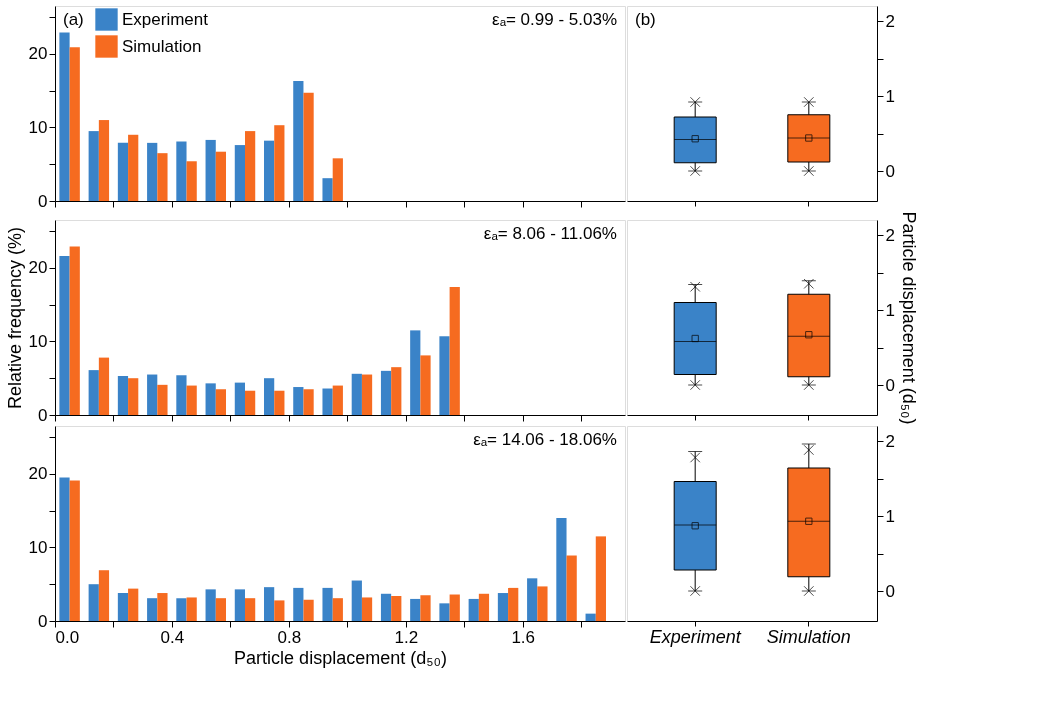  Describe the element at coordinates (545, 439) in the screenshot. I see `annotation: εₐ= 14.06 - 18.06%` at that location.